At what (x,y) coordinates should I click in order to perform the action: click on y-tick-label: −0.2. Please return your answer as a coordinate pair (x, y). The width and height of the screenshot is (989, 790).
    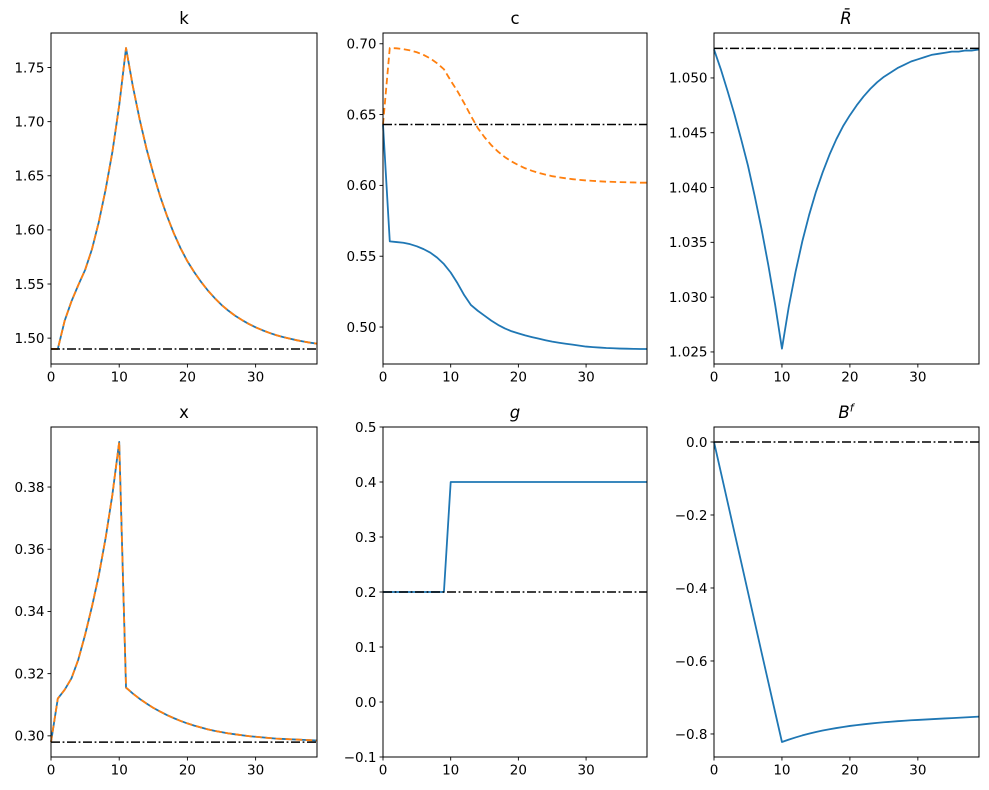
    Looking at the image, I should click on (691, 516).